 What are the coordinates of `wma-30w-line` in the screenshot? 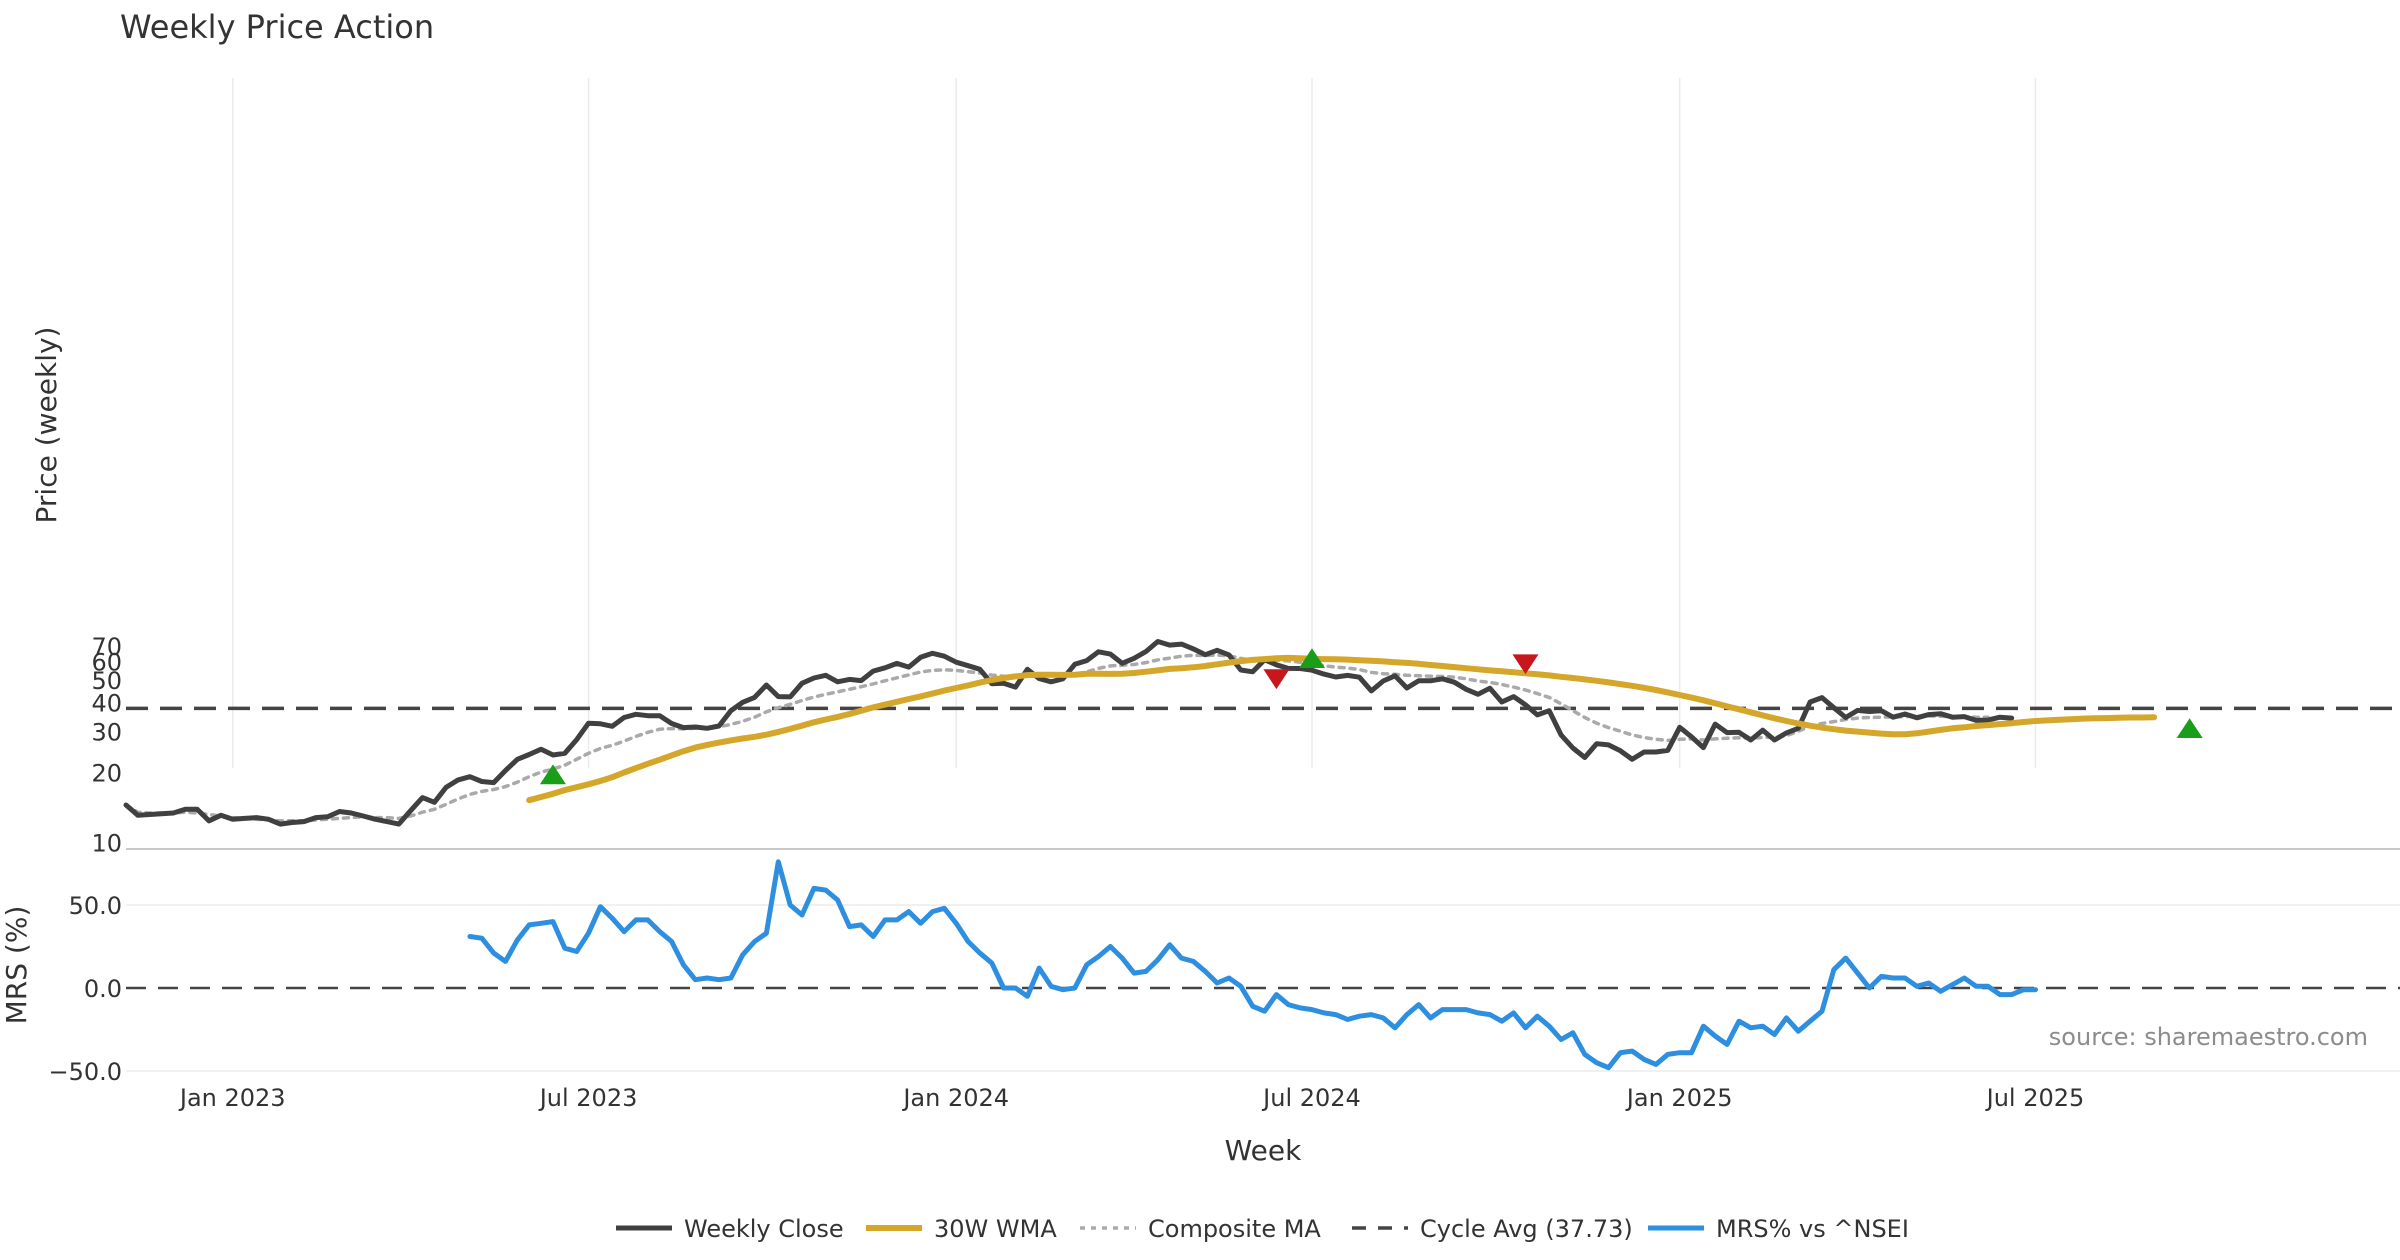 It's located at (1342, 729).